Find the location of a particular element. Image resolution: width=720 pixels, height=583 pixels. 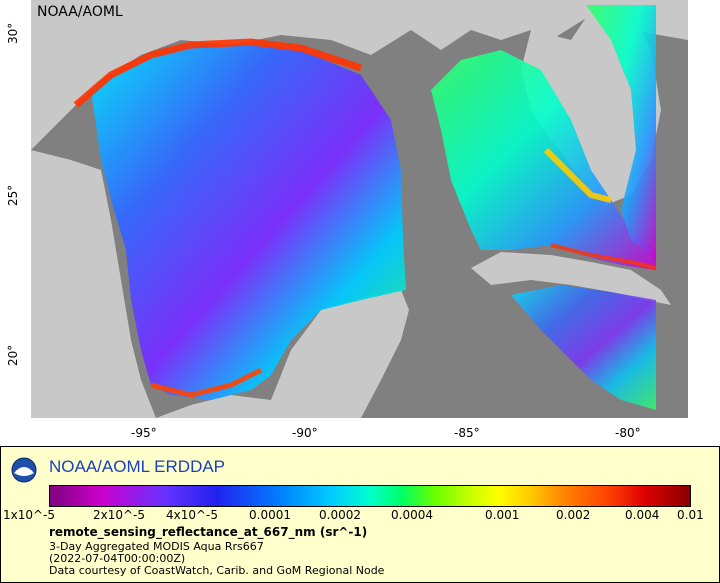

coastal-band-north is located at coordinates (218, 73).